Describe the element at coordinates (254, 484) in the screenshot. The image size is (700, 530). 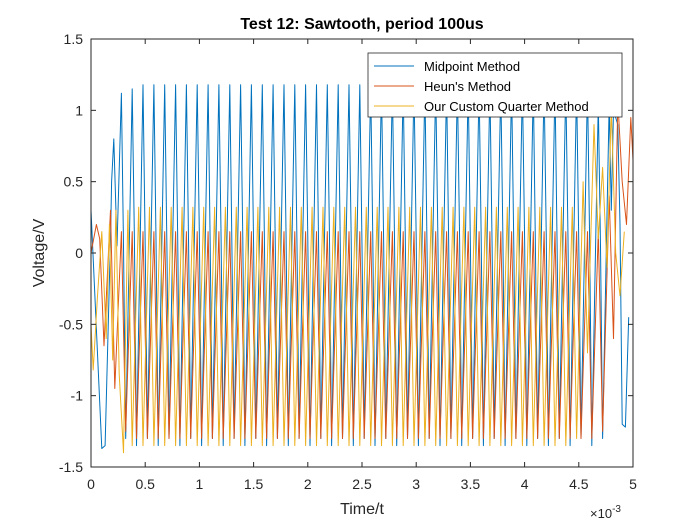
I see `x-tick-label: 1.5` at that location.